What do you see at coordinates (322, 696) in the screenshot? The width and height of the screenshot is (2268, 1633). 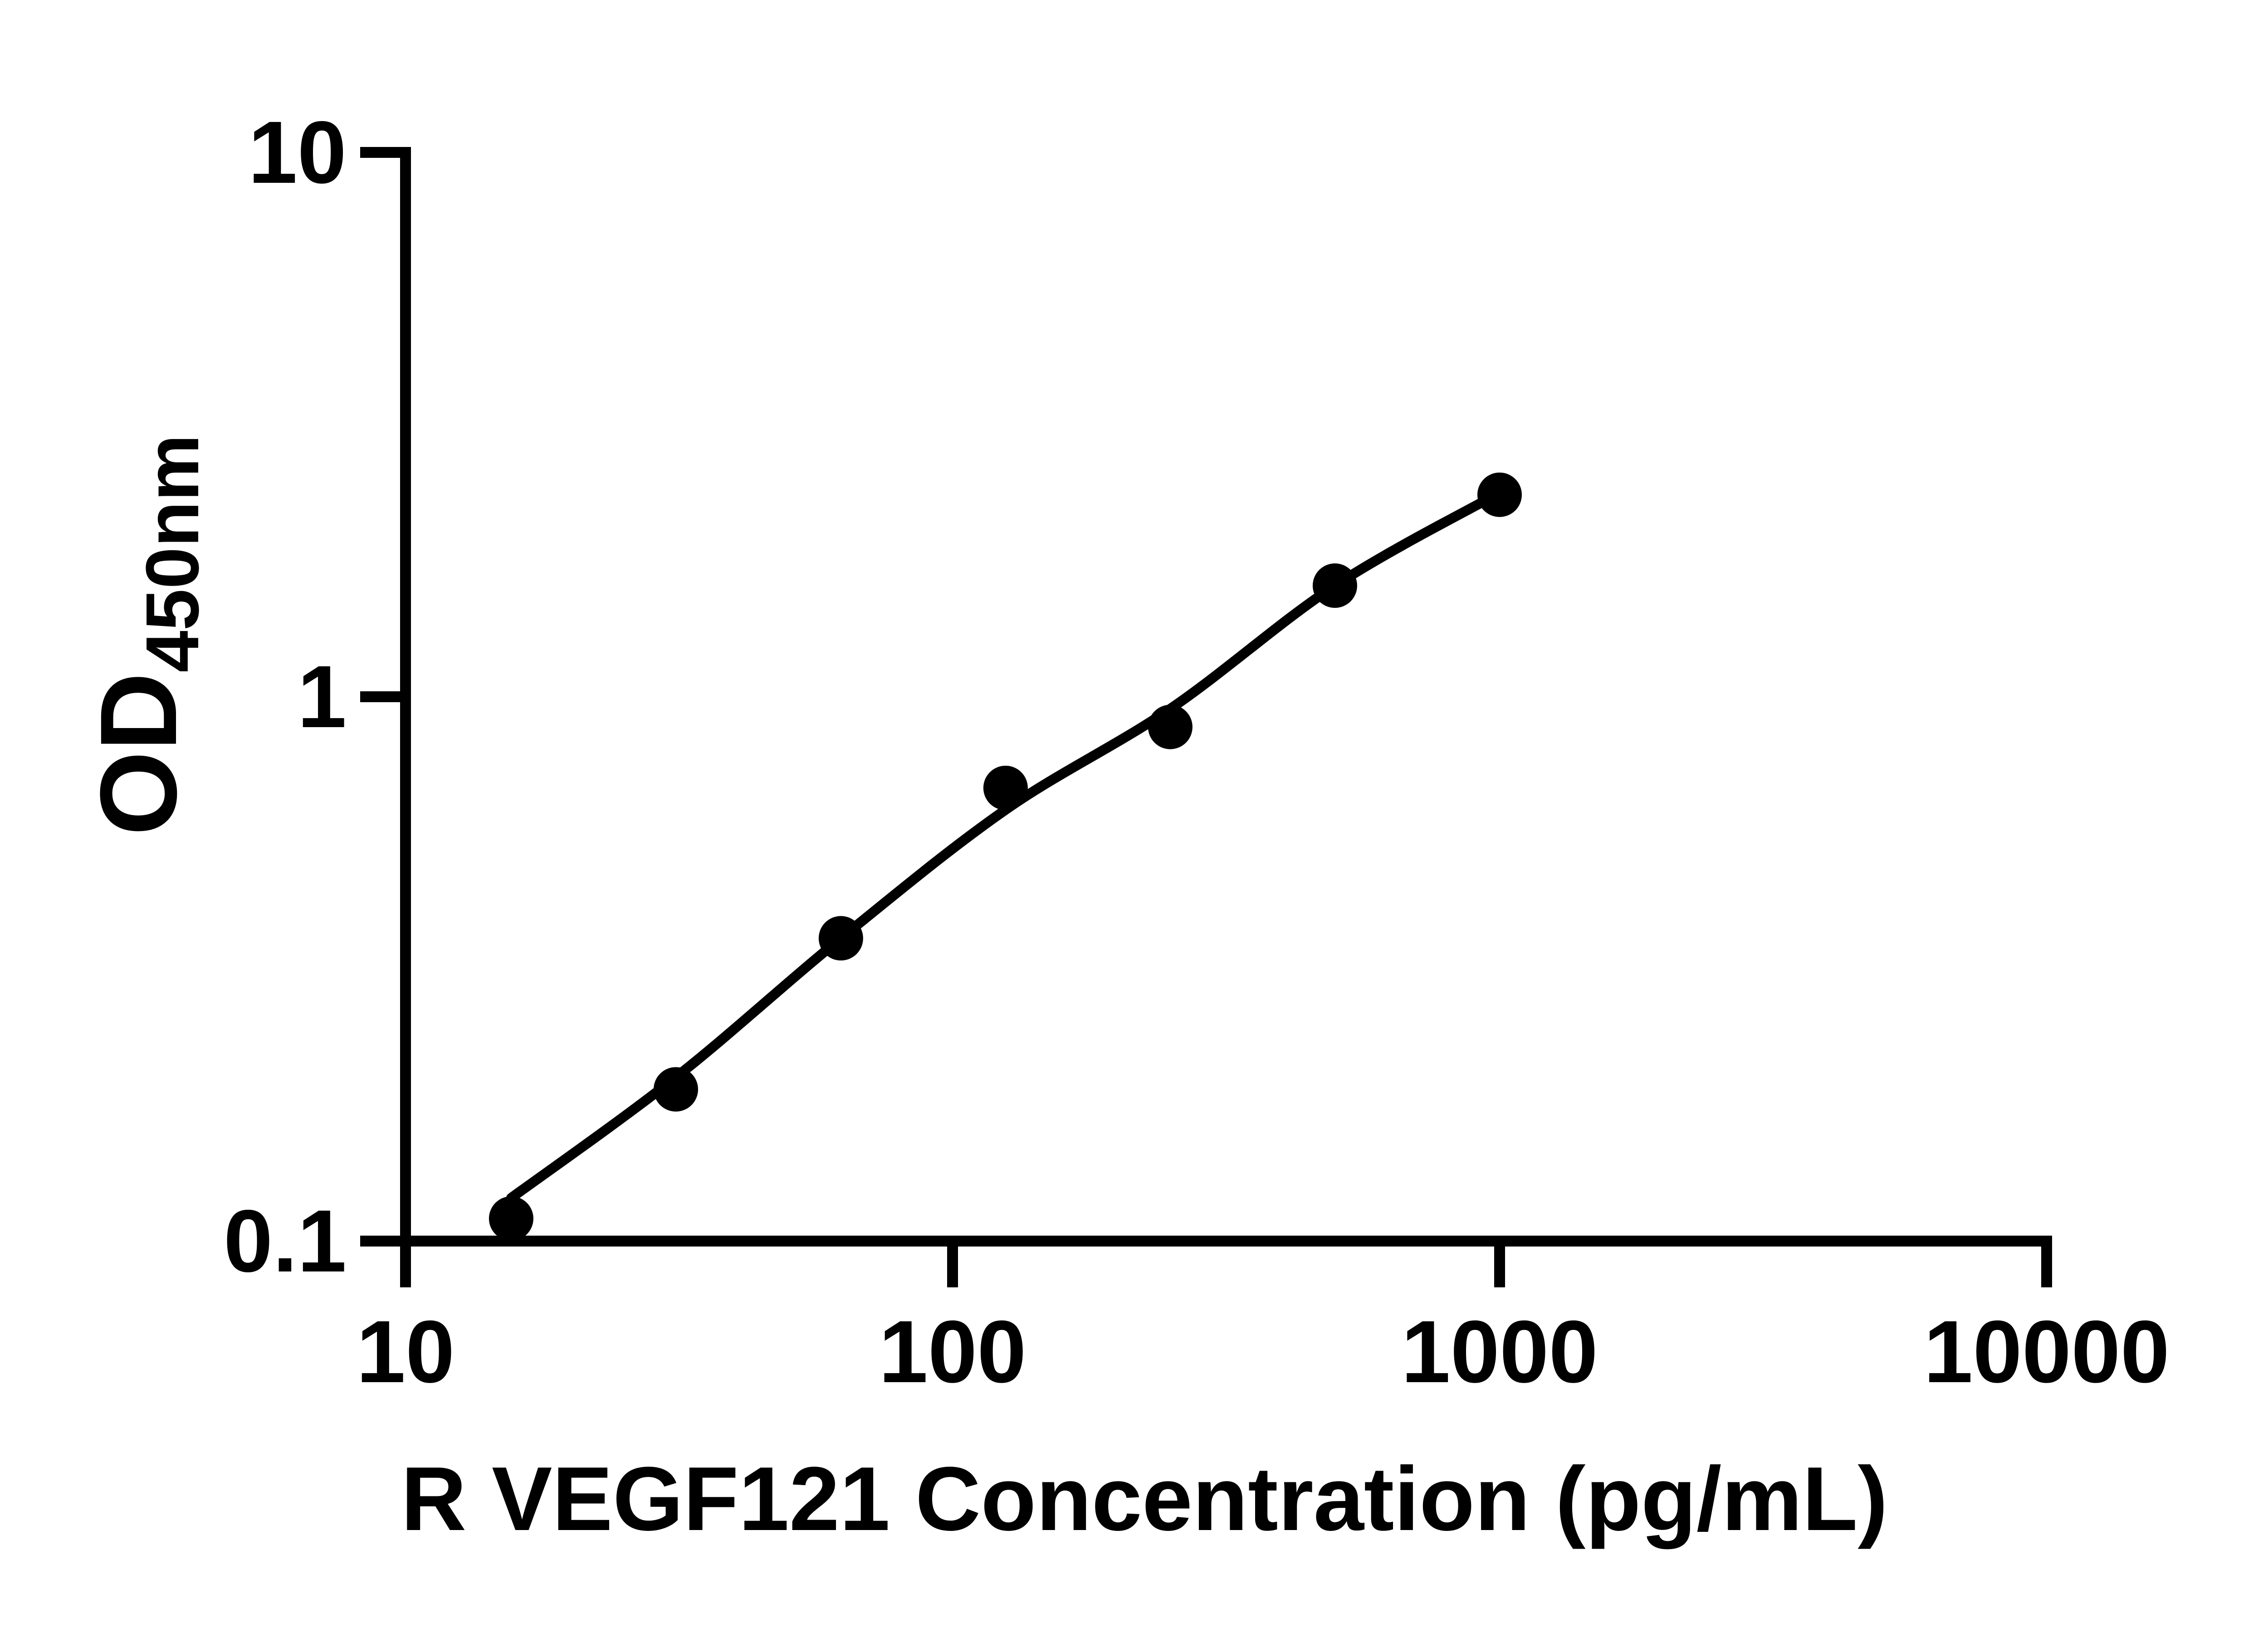 I see `y-tick-label: 1` at bounding box center [322, 696].